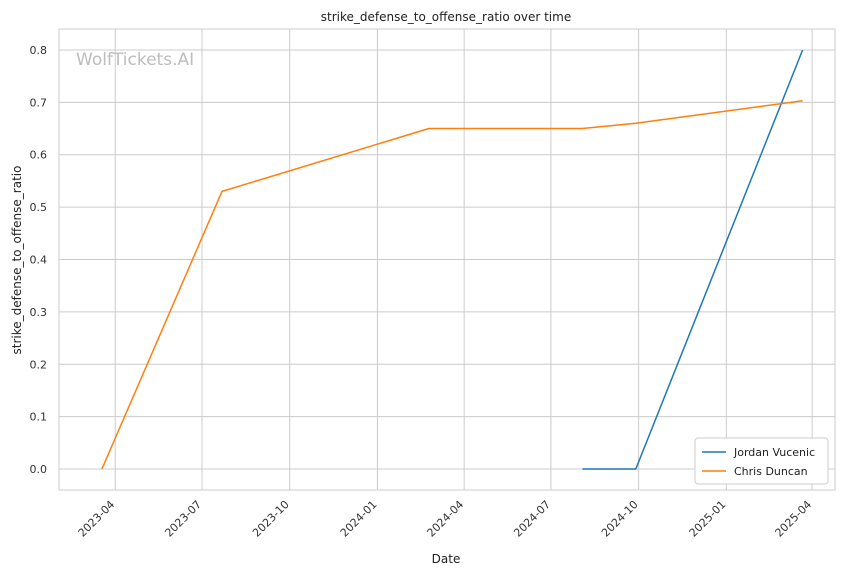  Describe the element at coordinates (39, 102) in the screenshot. I see `y-tick-label: 0.7` at that location.